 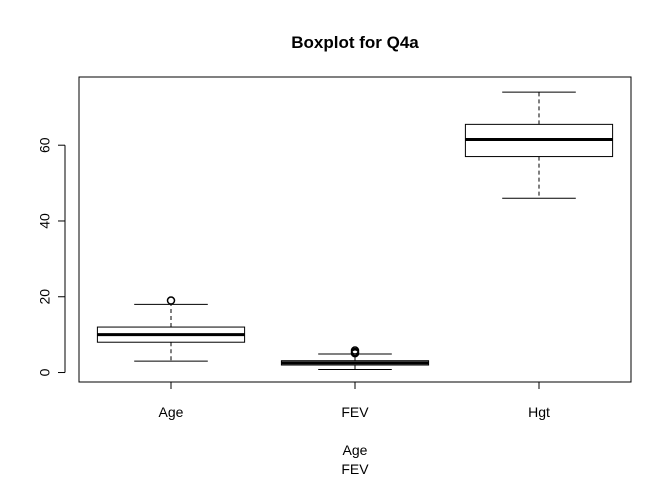 What do you see at coordinates (539, 412) in the screenshot?
I see `x-tick-label: Hgt` at bounding box center [539, 412].